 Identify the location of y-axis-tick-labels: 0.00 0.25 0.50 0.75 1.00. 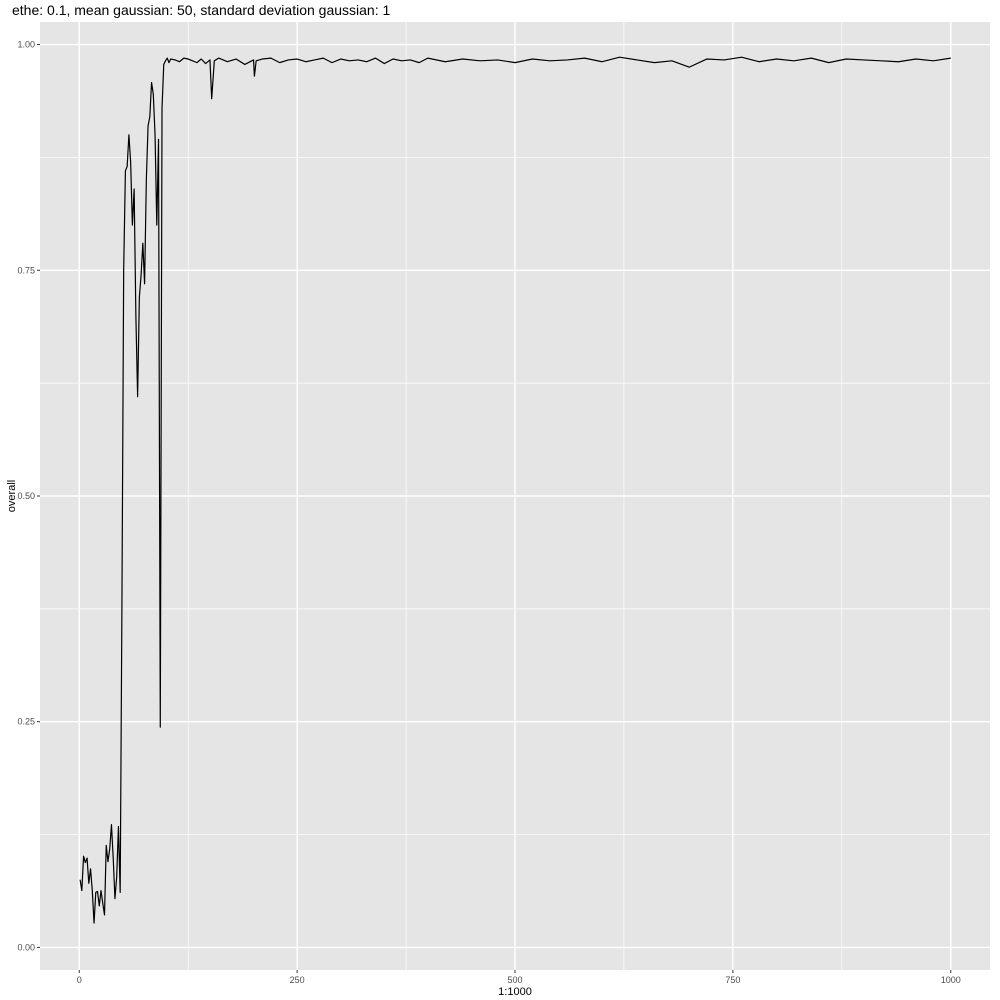
(26, 496).